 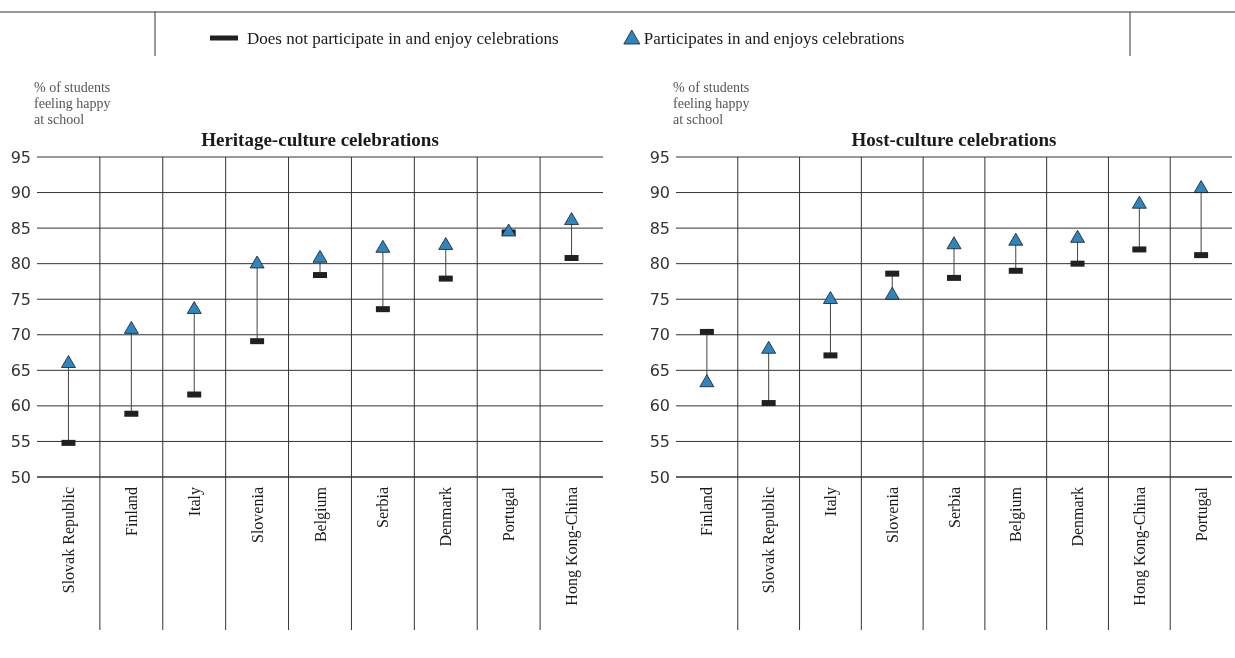 What do you see at coordinates (403, 38) in the screenshot?
I see `legend-label: Does not participate in and enjoy celebrations` at bounding box center [403, 38].